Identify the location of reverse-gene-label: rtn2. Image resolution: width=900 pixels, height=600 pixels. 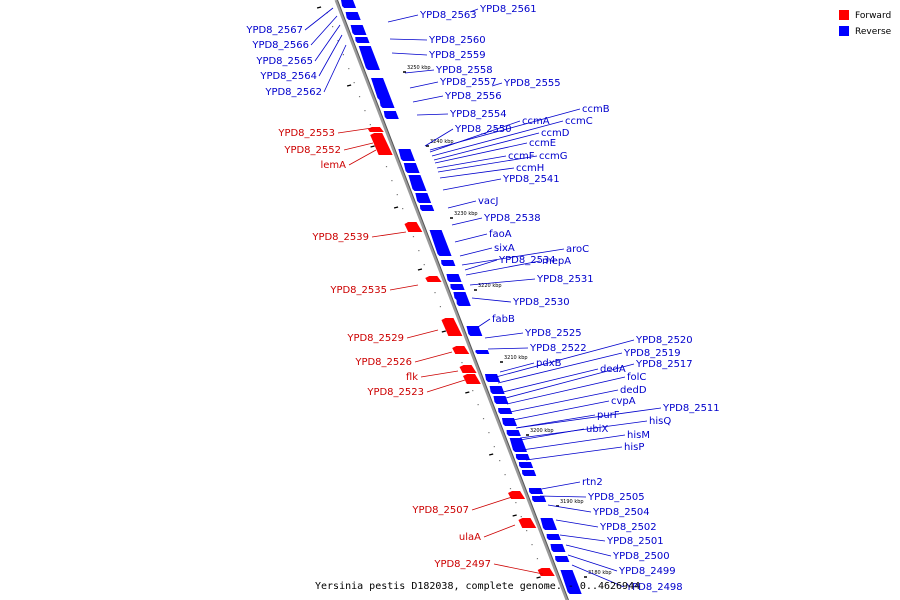
(592, 482).